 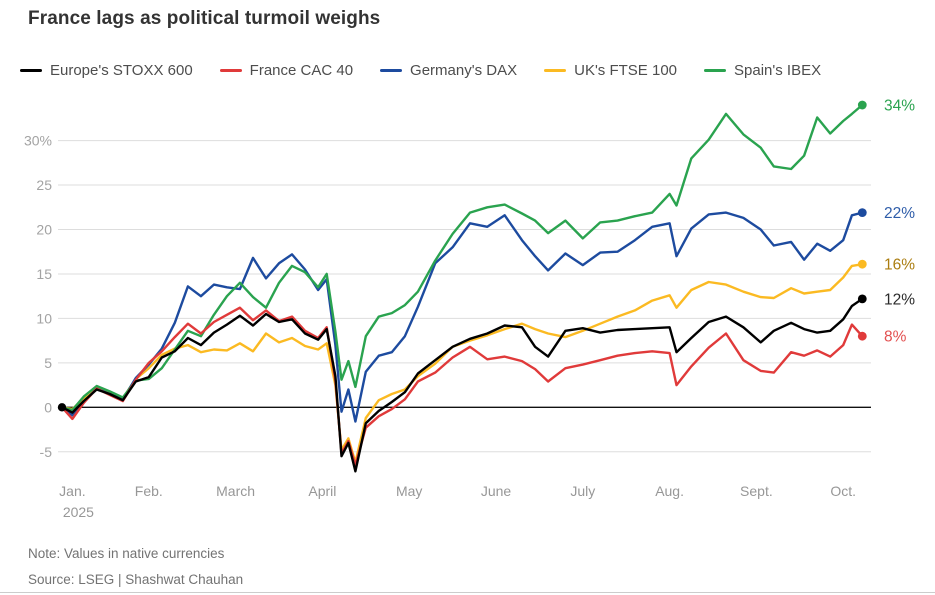 I want to click on x-tick-label: Oct., so click(x=843, y=491).